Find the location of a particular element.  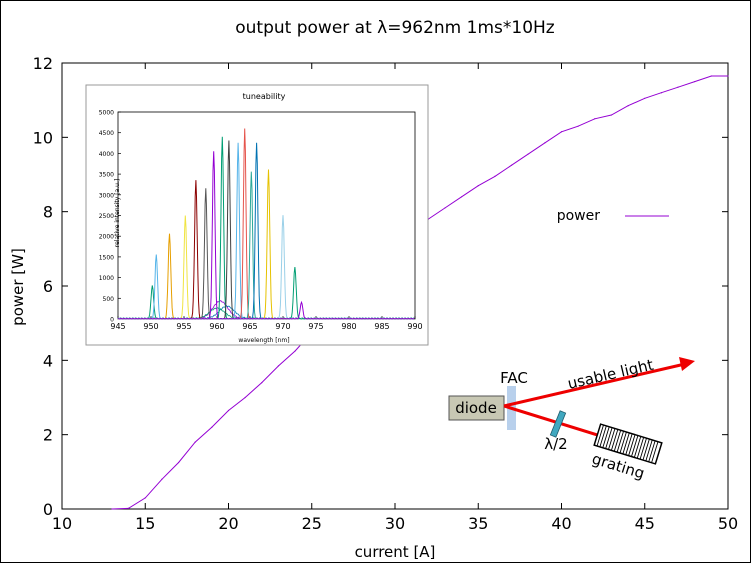

chart-title: output power at λ=962nm 1ms*10Hz is located at coordinates (395, 28).